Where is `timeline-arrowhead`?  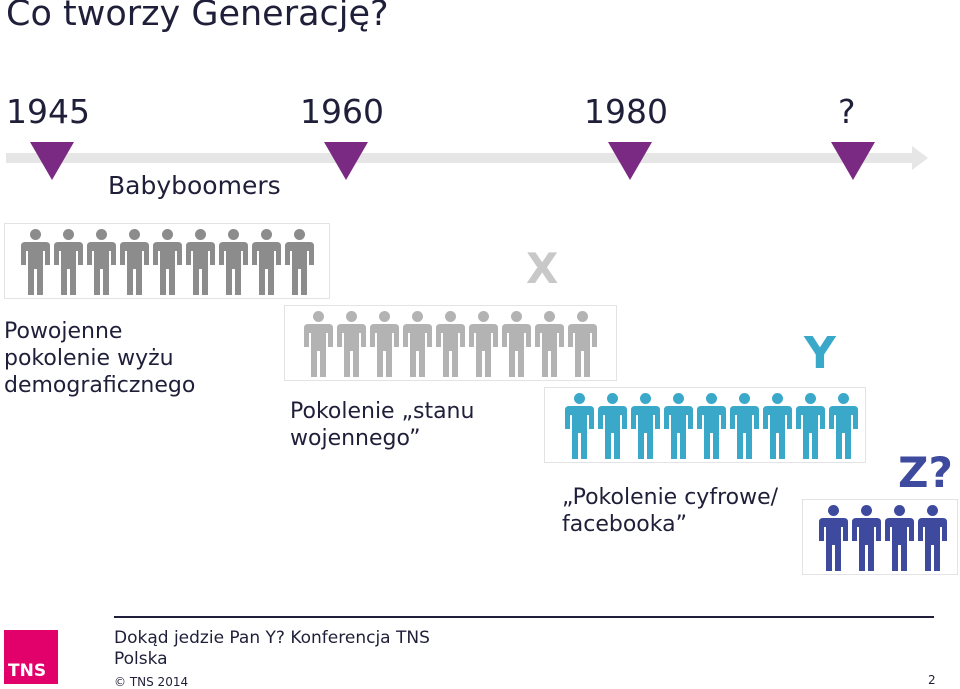 timeline-arrowhead is located at coordinates (920, 158).